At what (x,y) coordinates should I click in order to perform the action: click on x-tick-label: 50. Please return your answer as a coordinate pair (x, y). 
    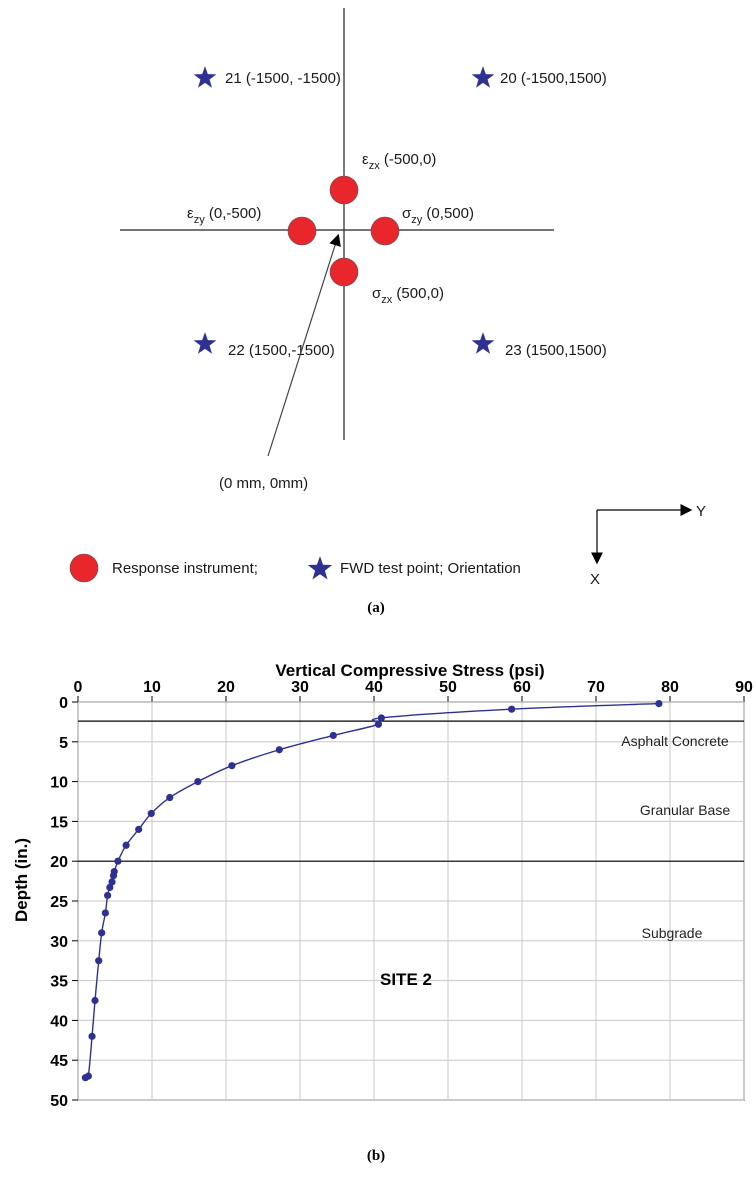
    Looking at the image, I should click on (448, 687).